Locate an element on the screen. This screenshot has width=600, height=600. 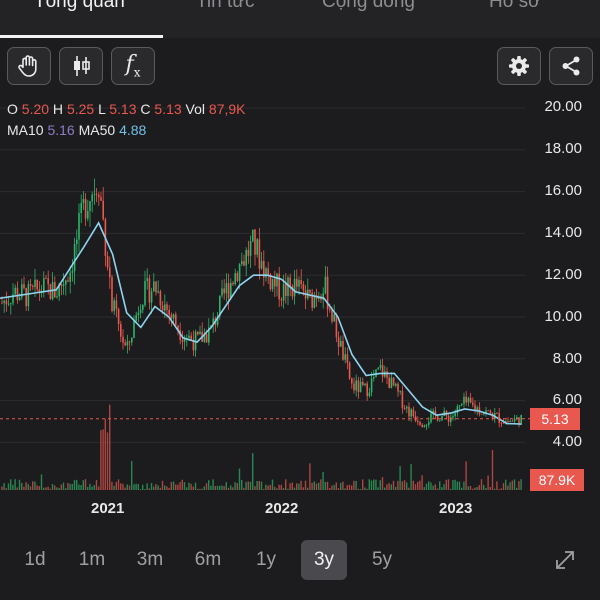
tab-overview: Tổng quan is located at coordinates (79, 6).